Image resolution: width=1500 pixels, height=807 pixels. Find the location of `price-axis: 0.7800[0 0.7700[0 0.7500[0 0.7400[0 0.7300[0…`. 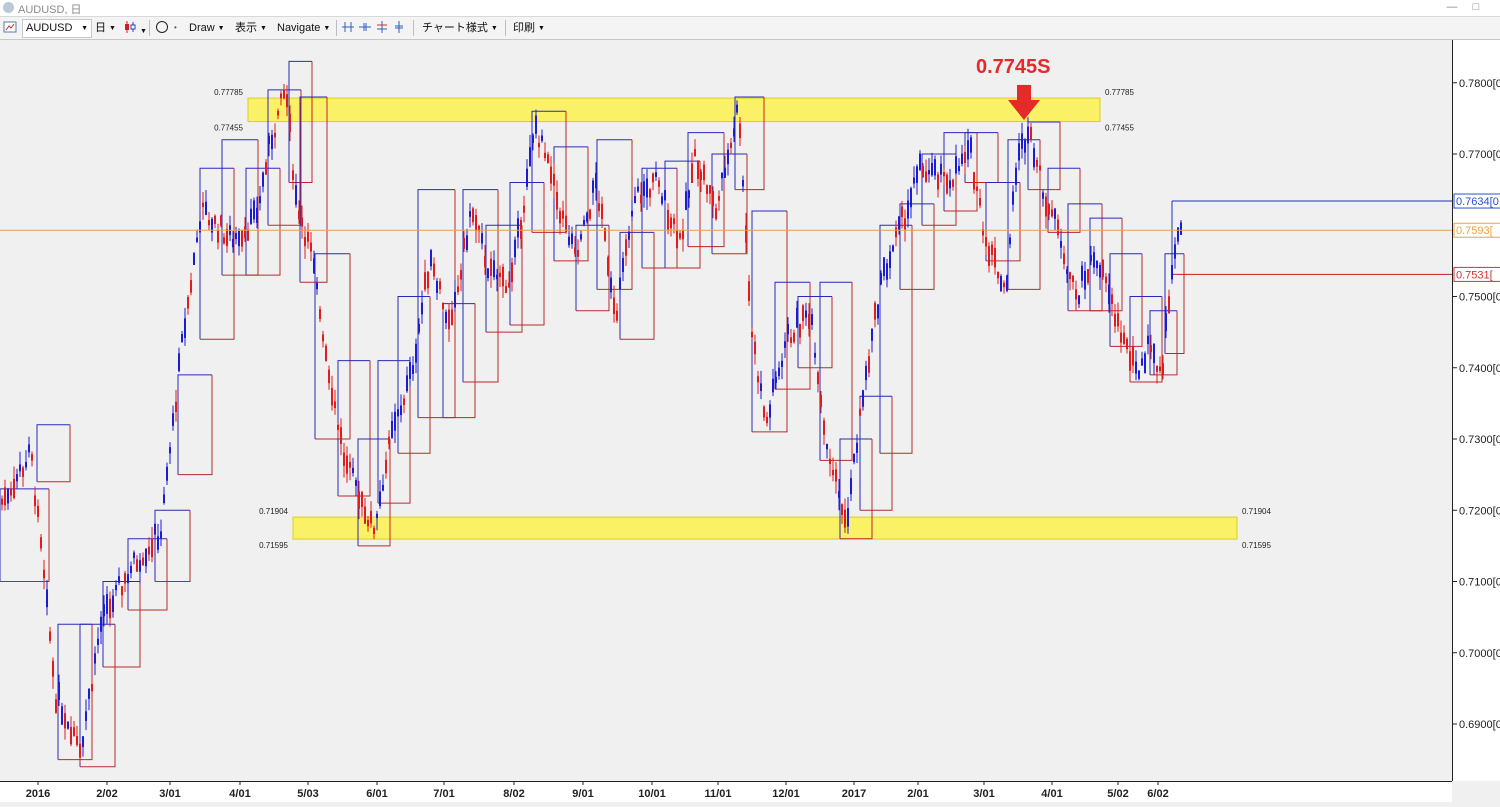

price-axis: 0.7800[0 0.7700[0 0.7500[0 0.7400[0 0.7300[0… is located at coordinates (1476, 410).